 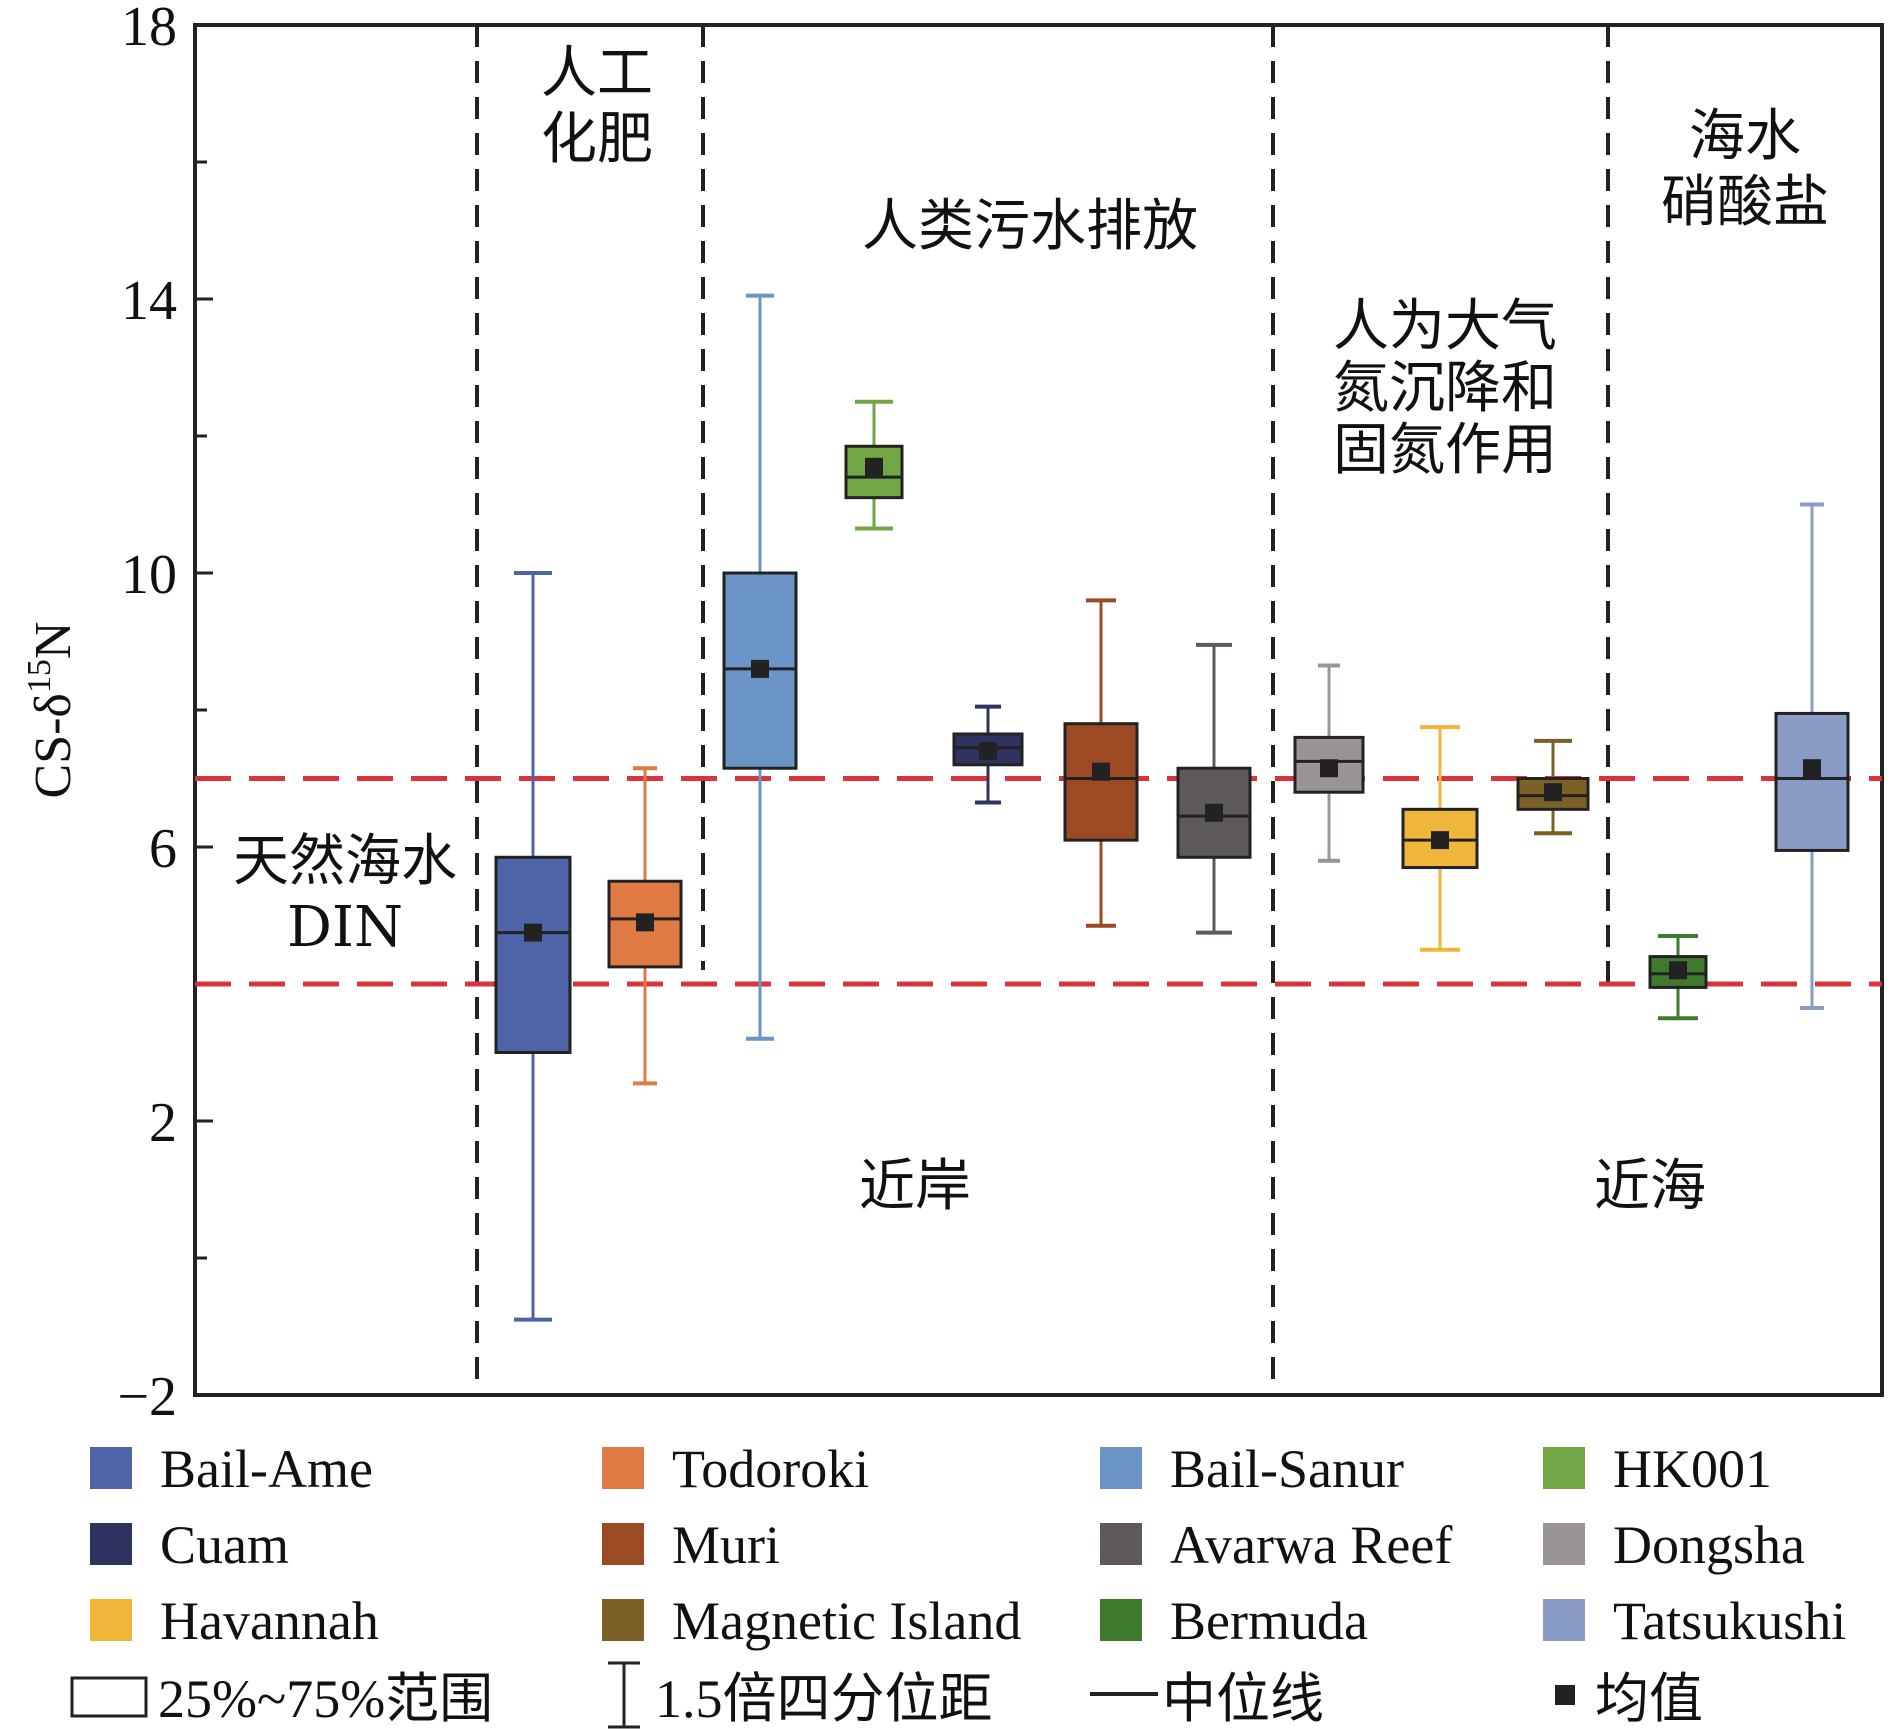 I want to click on y-tick-label: 14, so click(x=149, y=301).